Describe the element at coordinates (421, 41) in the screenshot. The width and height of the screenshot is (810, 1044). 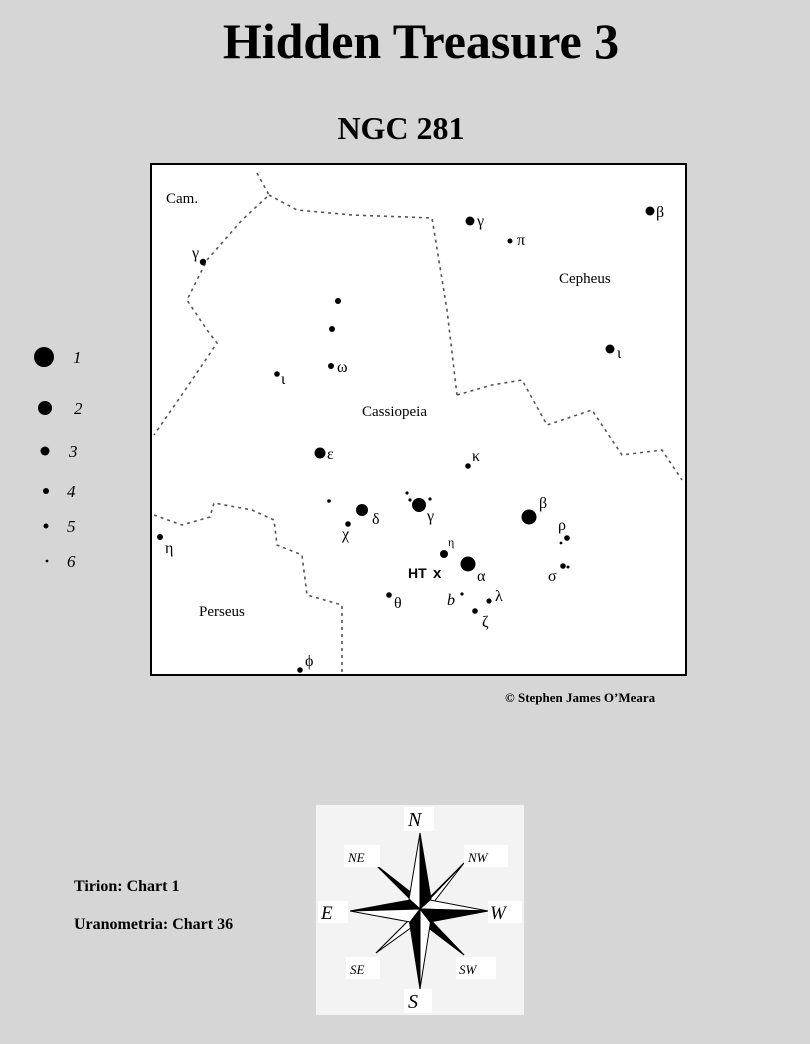
I see `page-title: Hidden Treasure 3` at that location.